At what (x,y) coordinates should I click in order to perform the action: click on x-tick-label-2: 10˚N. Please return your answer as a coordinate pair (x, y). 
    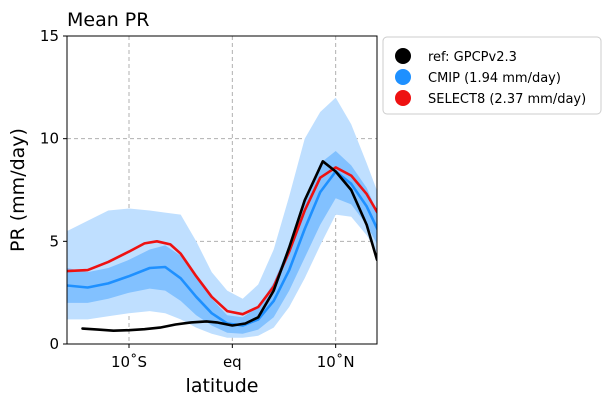
    Looking at the image, I should click on (336, 362).